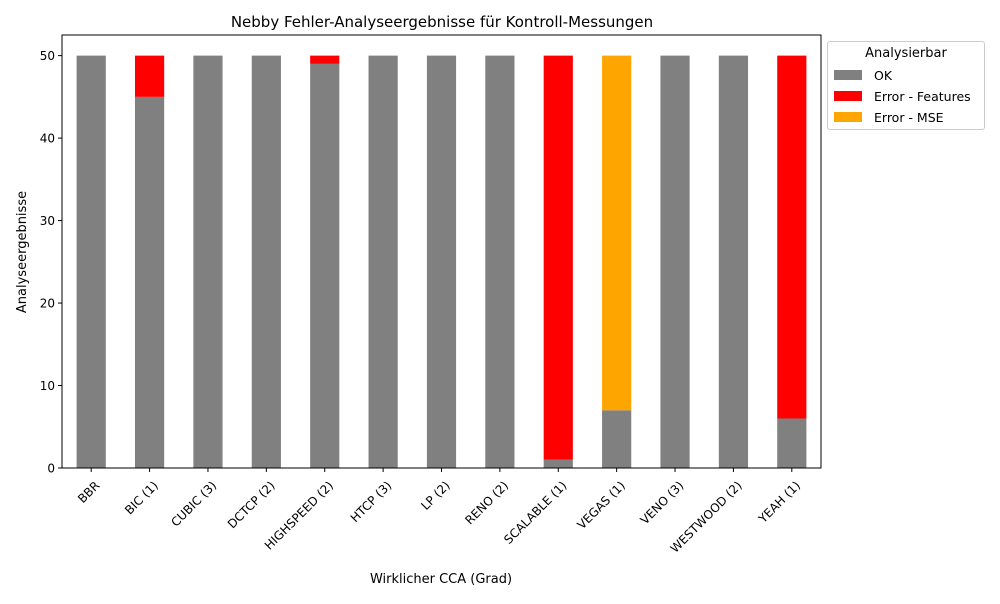  What do you see at coordinates (779, 502) in the screenshot?
I see `x-tick-label: YEAH (1)` at bounding box center [779, 502].